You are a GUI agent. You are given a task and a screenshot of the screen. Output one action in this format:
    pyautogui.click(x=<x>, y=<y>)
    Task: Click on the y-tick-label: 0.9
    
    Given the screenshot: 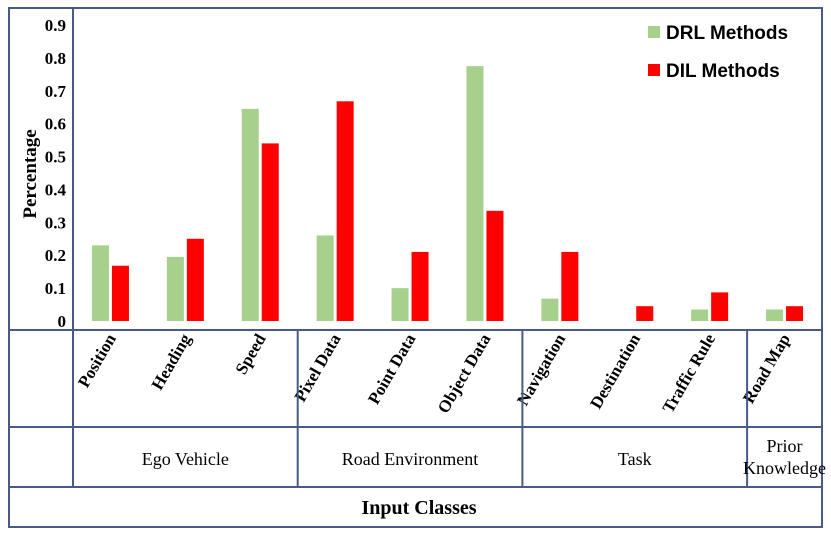 What is the action you would take?
    pyautogui.click(x=55, y=25)
    